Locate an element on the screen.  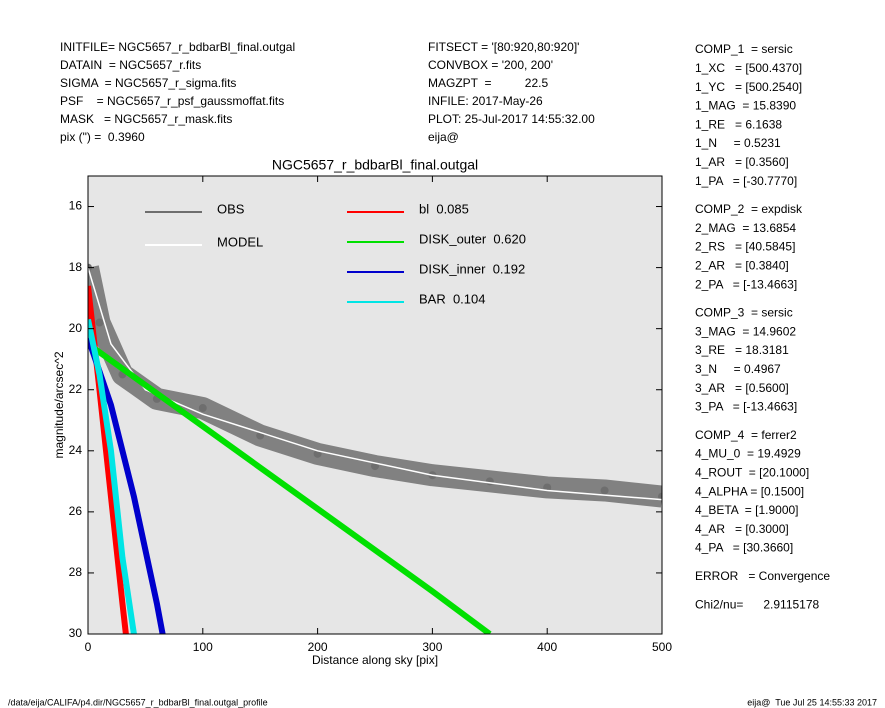
x-axis-label: Distance along sky [pix] is located at coordinates (375, 660).